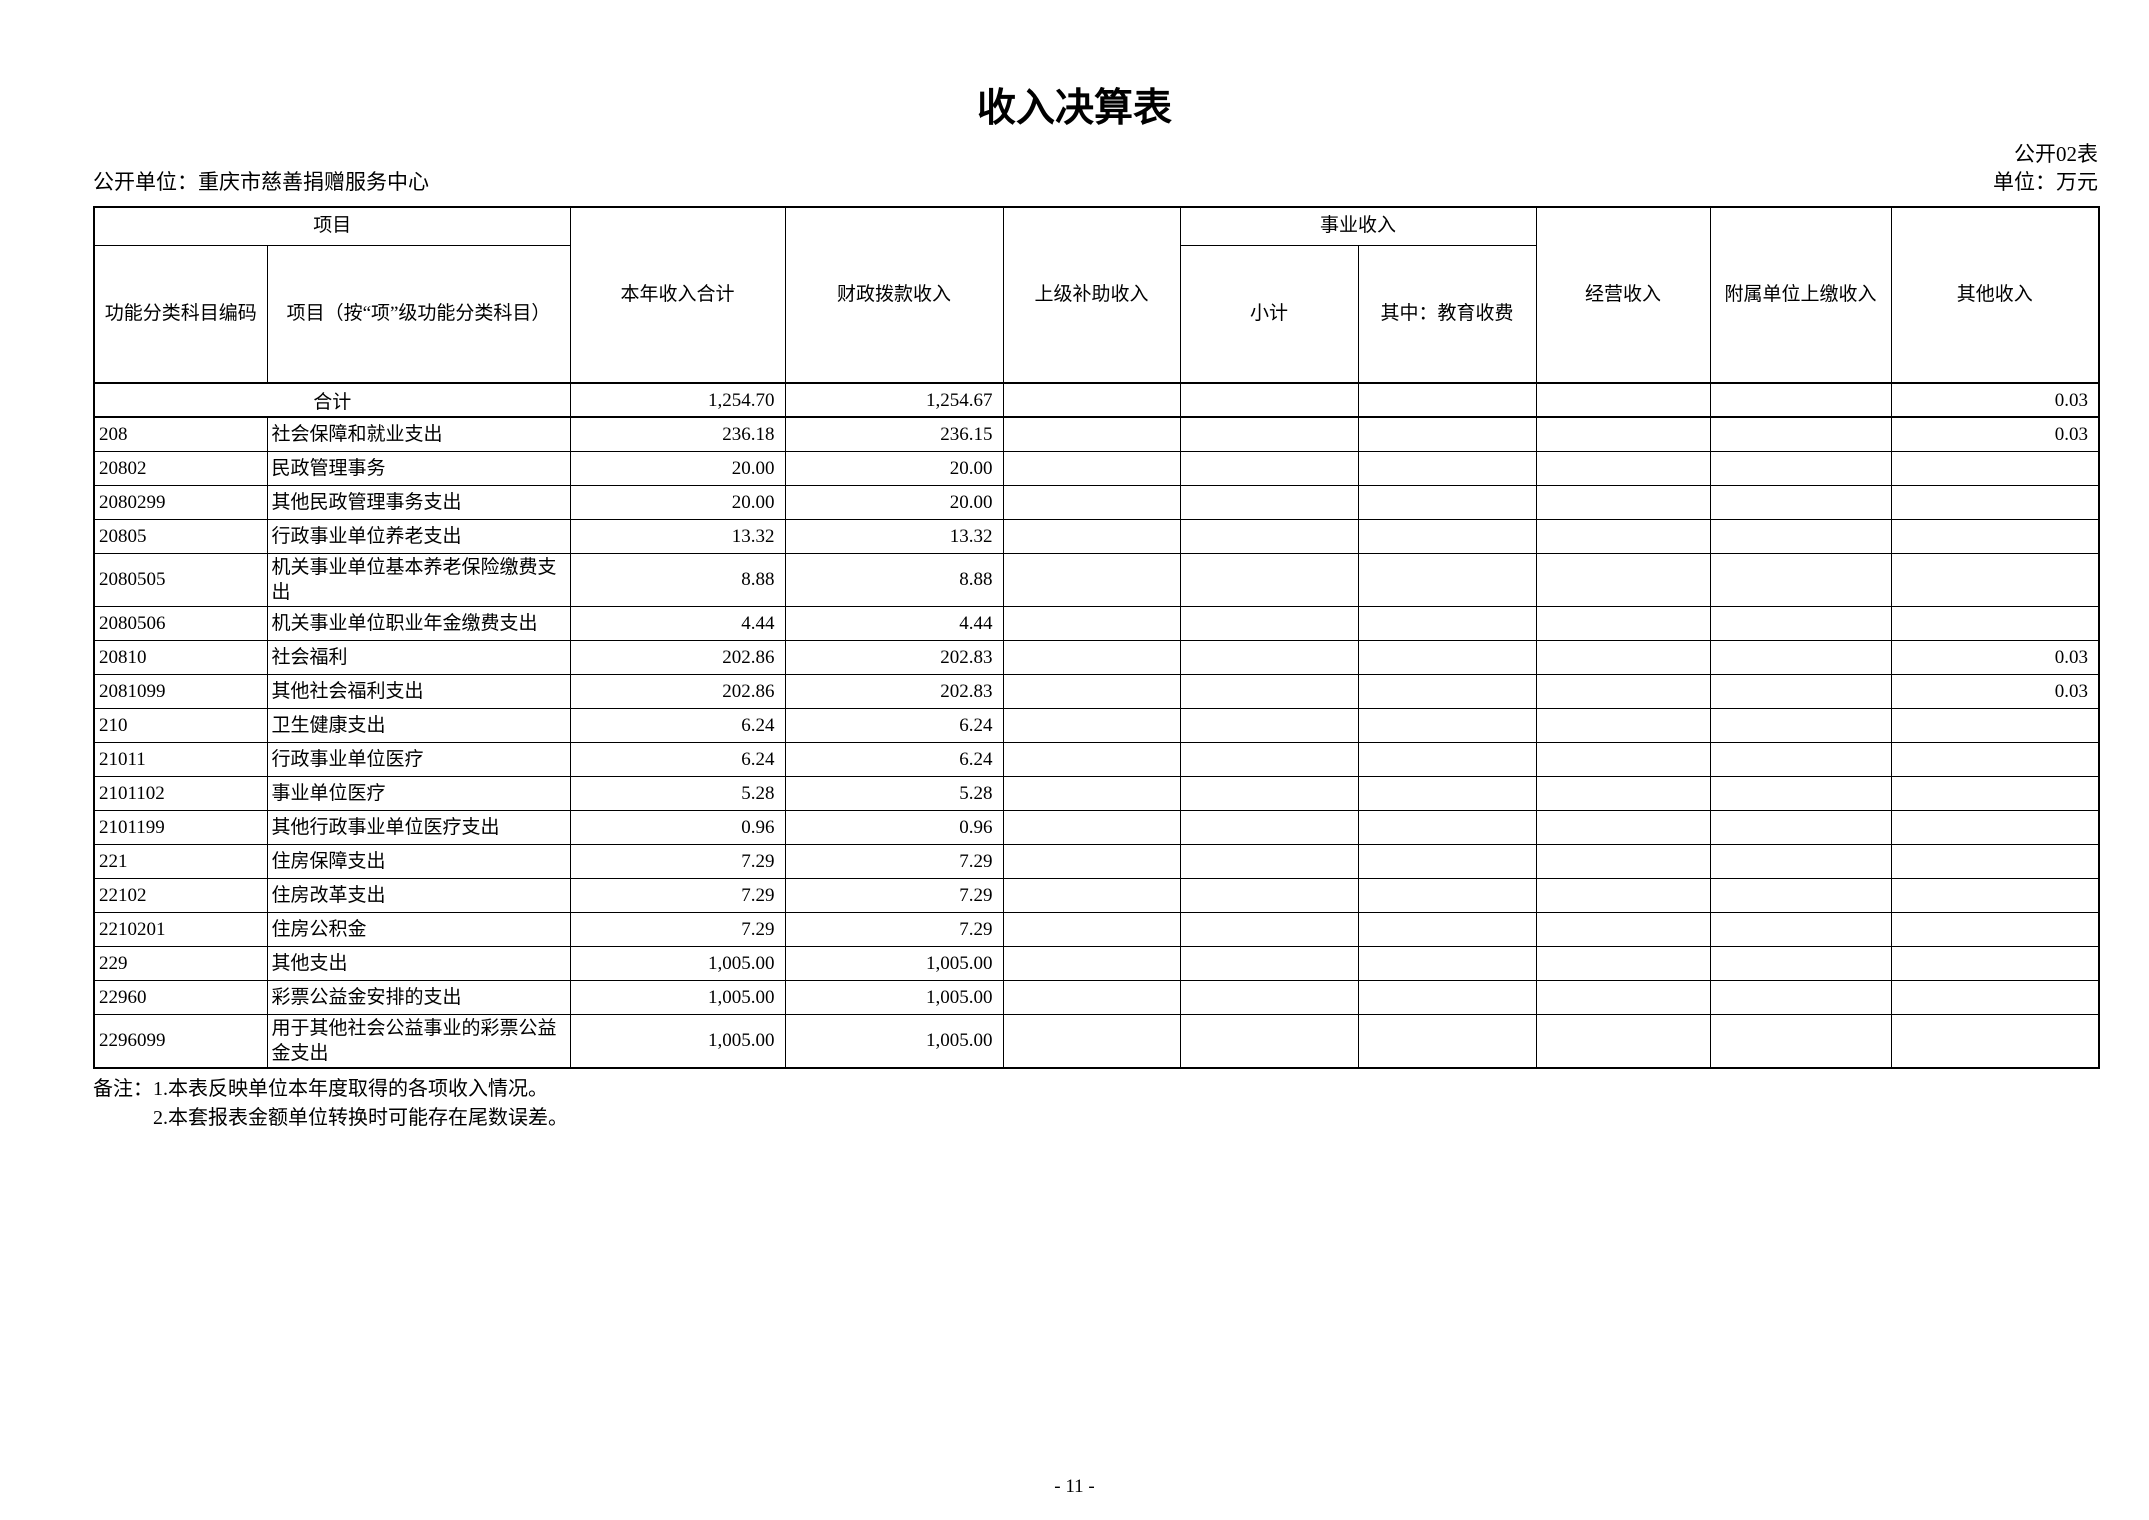  I want to click on cell-item-name: 住房公积金, so click(418, 929).